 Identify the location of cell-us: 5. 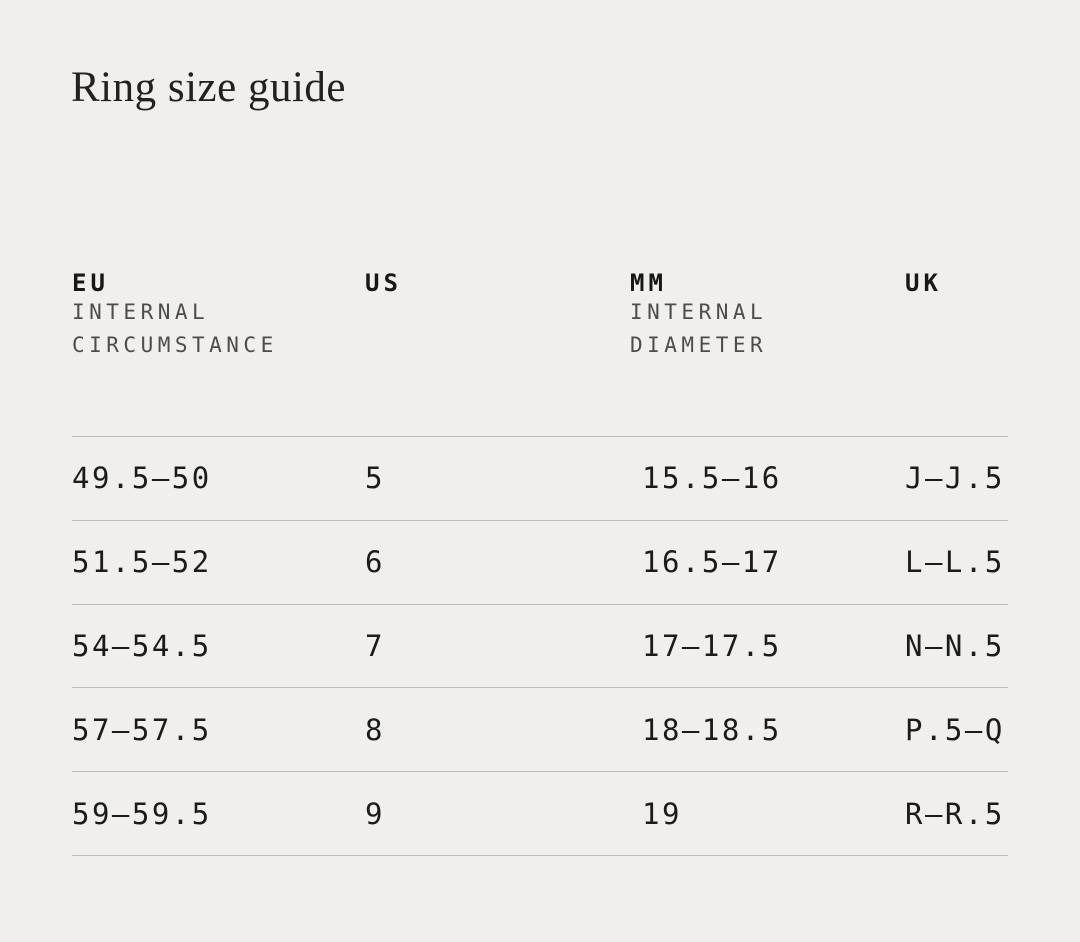
(375, 478).